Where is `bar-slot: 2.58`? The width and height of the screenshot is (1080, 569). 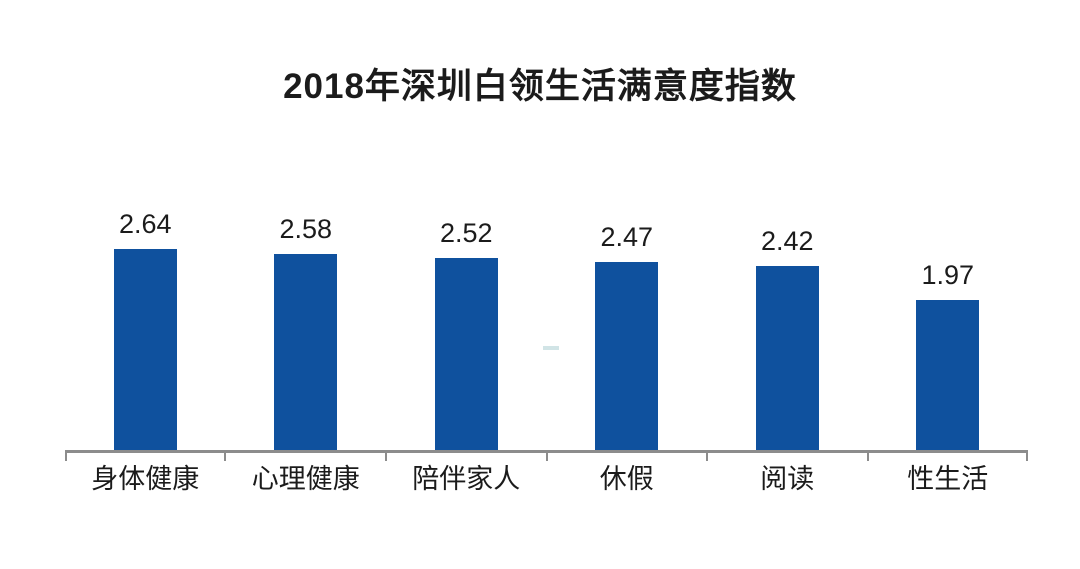 bar-slot: 2.58 is located at coordinates (306, 333).